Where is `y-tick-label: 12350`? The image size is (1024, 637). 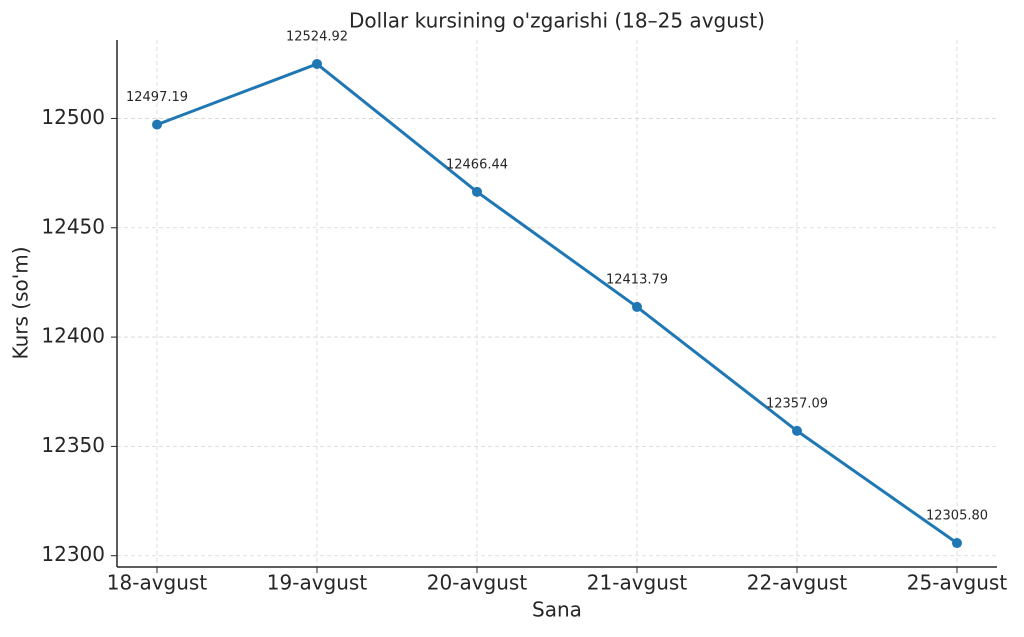
y-tick-label: 12350 is located at coordinates (73, 445).